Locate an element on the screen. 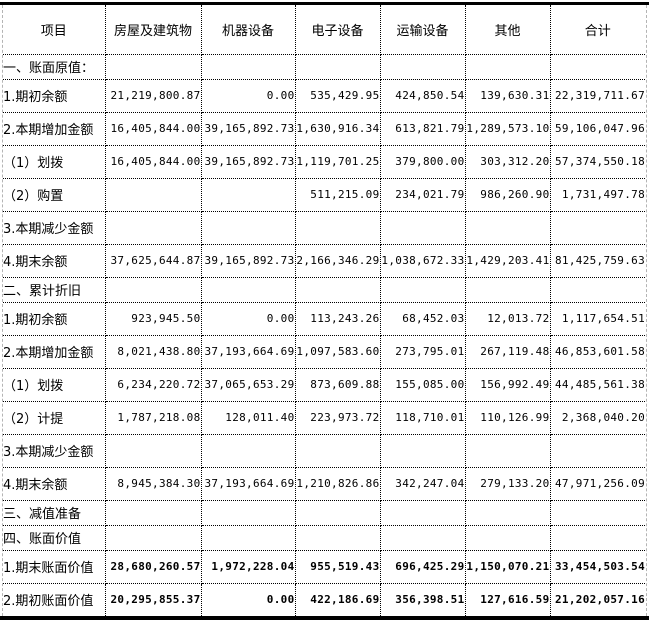 Image resolution: width=649 pixels, height=621 pixels. value-cell: 16,405,844.00 is located at coordinates (153, 161).